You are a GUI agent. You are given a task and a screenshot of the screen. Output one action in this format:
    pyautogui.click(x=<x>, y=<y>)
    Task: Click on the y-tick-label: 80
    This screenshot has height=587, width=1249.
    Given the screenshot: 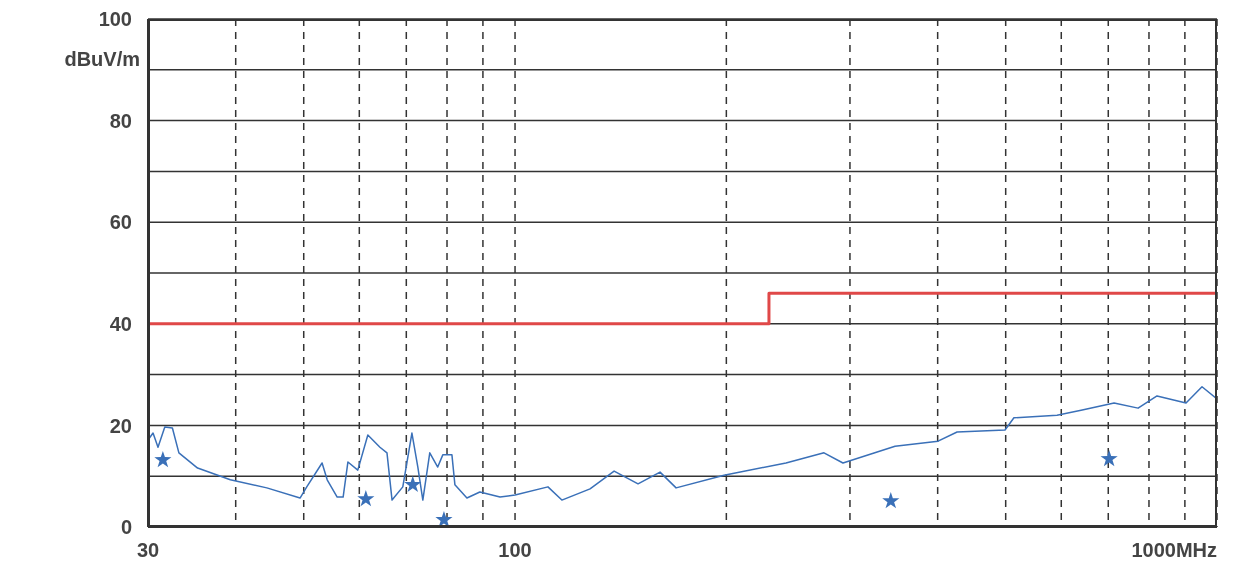 What is the action you would take?
    pyautogui.click(x=120, y=120)
    